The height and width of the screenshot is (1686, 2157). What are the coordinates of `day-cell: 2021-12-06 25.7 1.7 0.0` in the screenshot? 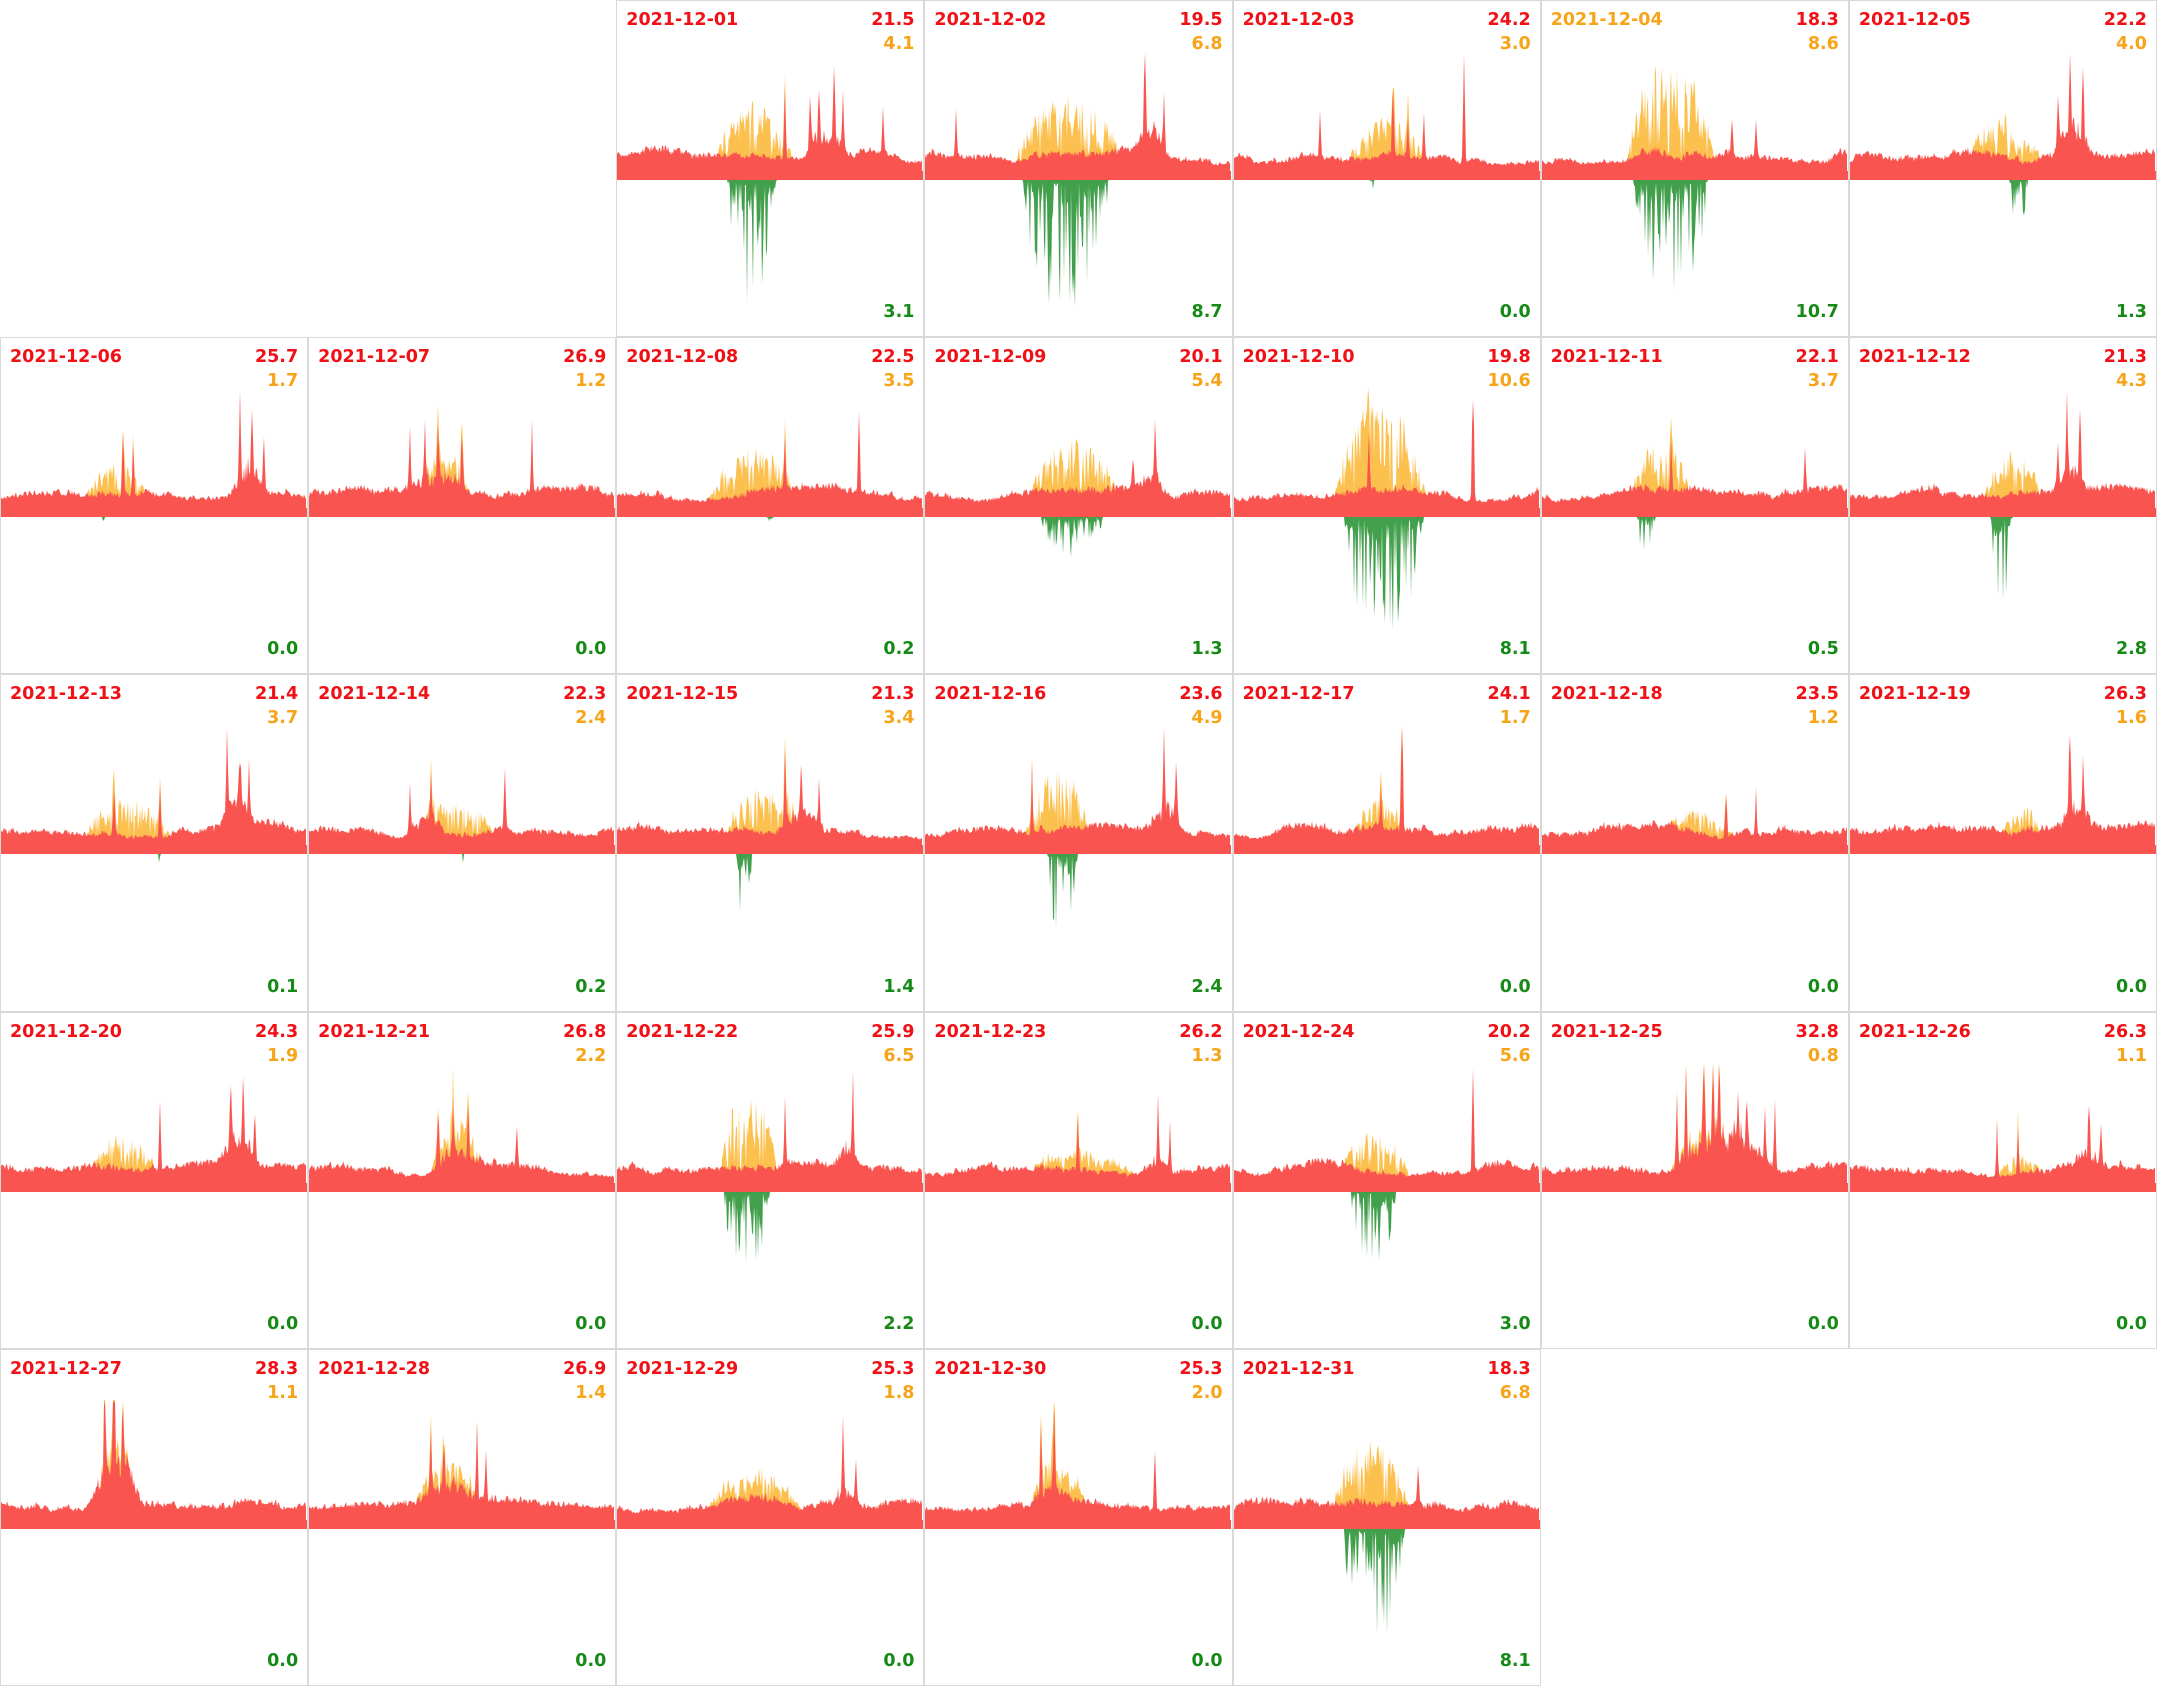 It's located at (154, 506).